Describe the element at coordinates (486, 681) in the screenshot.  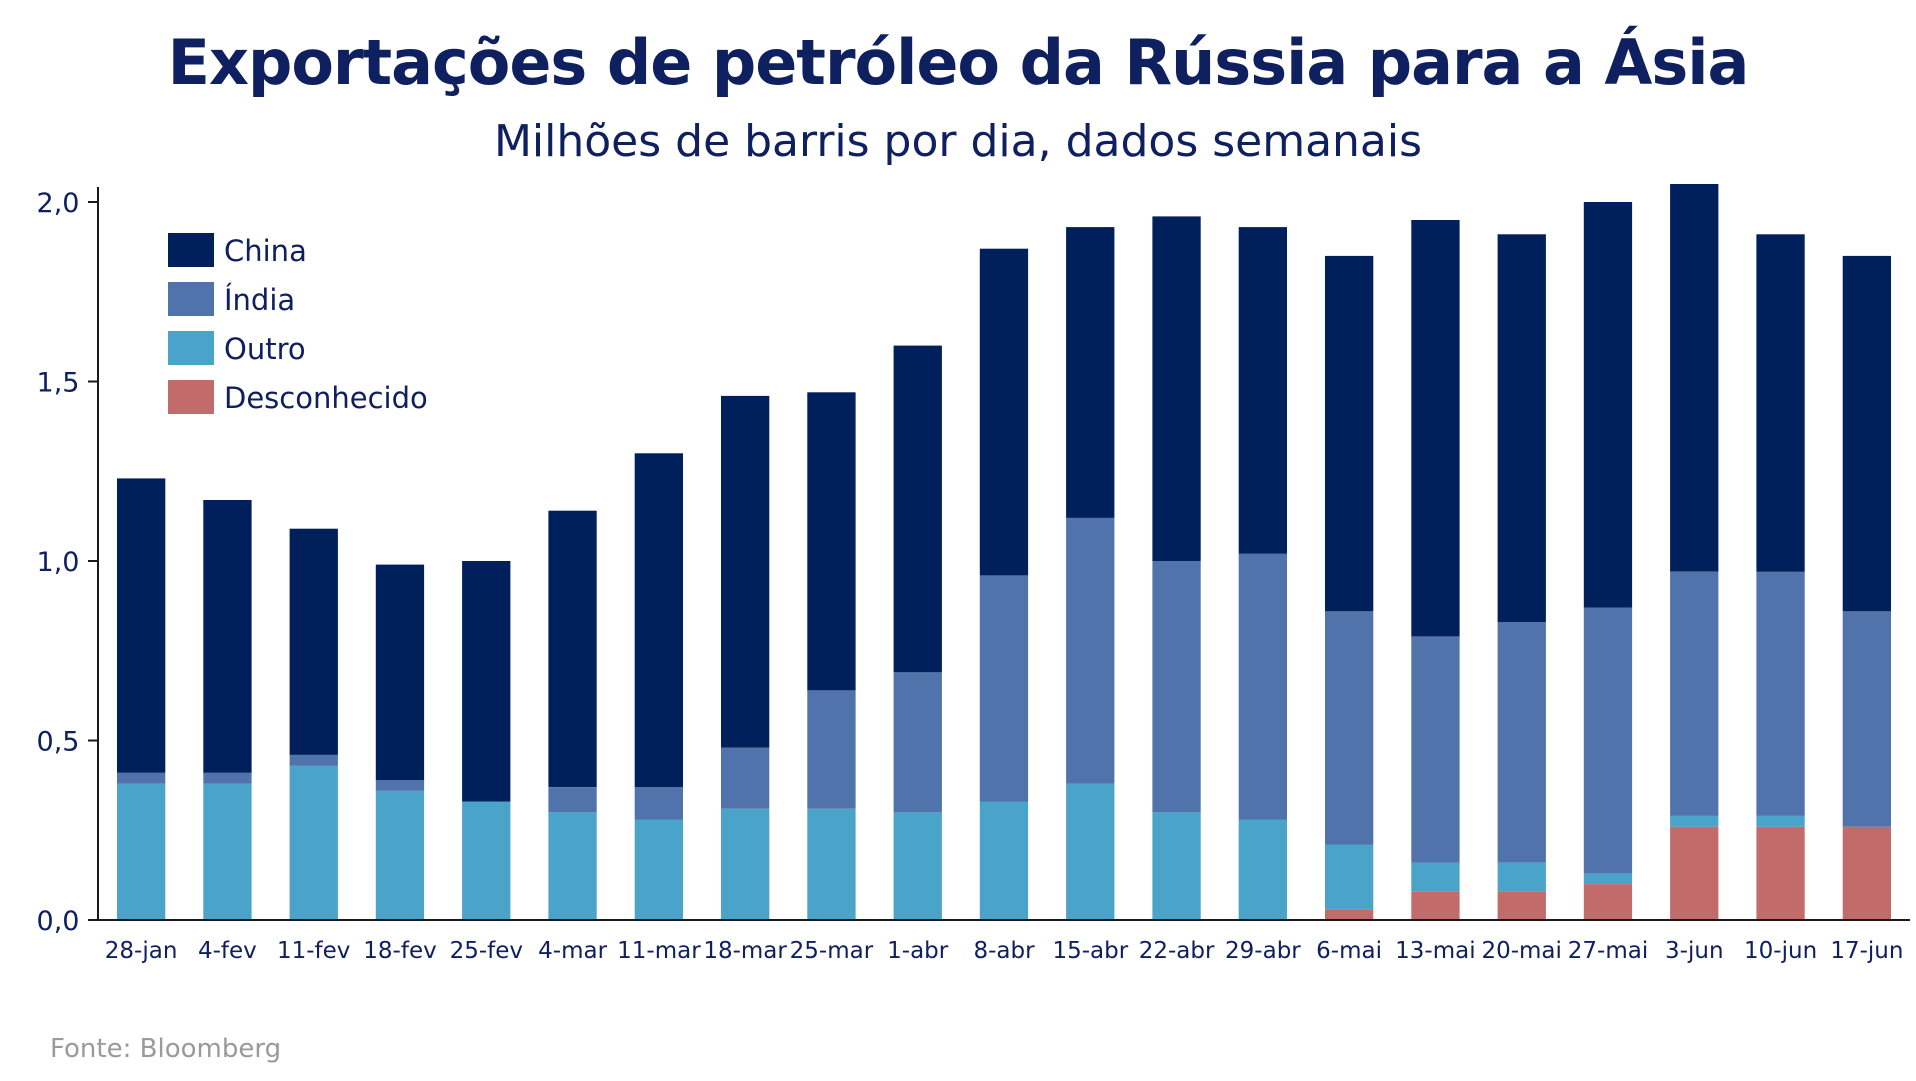
I see `bar-segment-china-25-fev` at that location.